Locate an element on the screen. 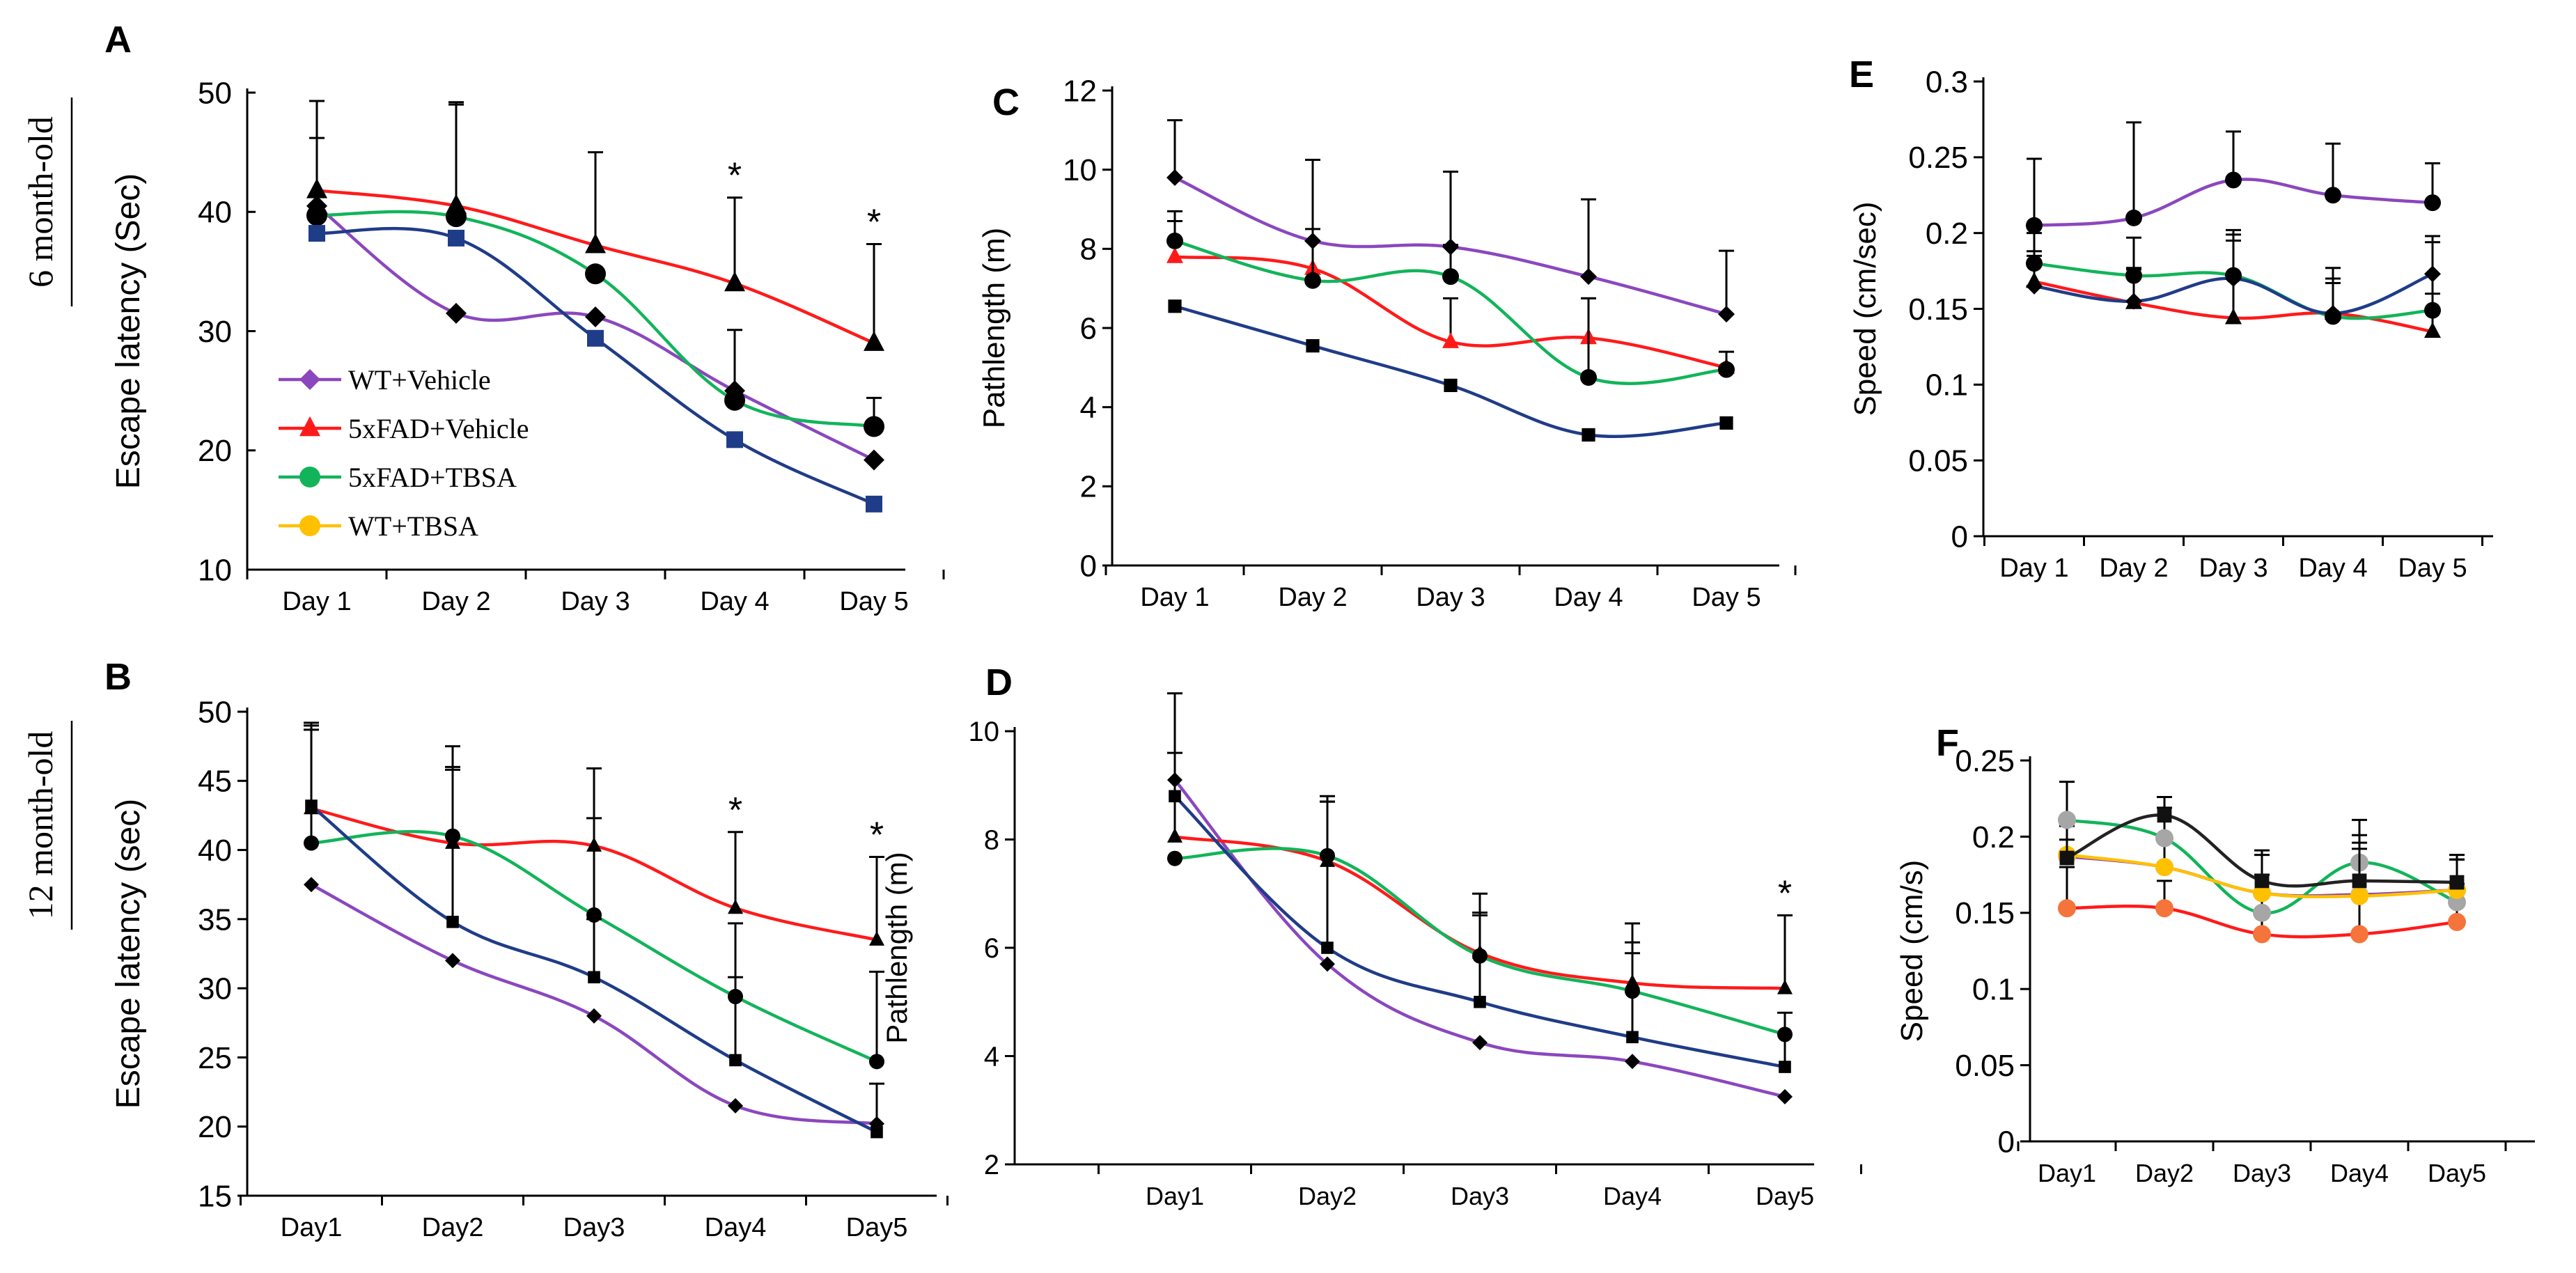  row-label-text: 12 month-old is located at coordinates (40, 826).